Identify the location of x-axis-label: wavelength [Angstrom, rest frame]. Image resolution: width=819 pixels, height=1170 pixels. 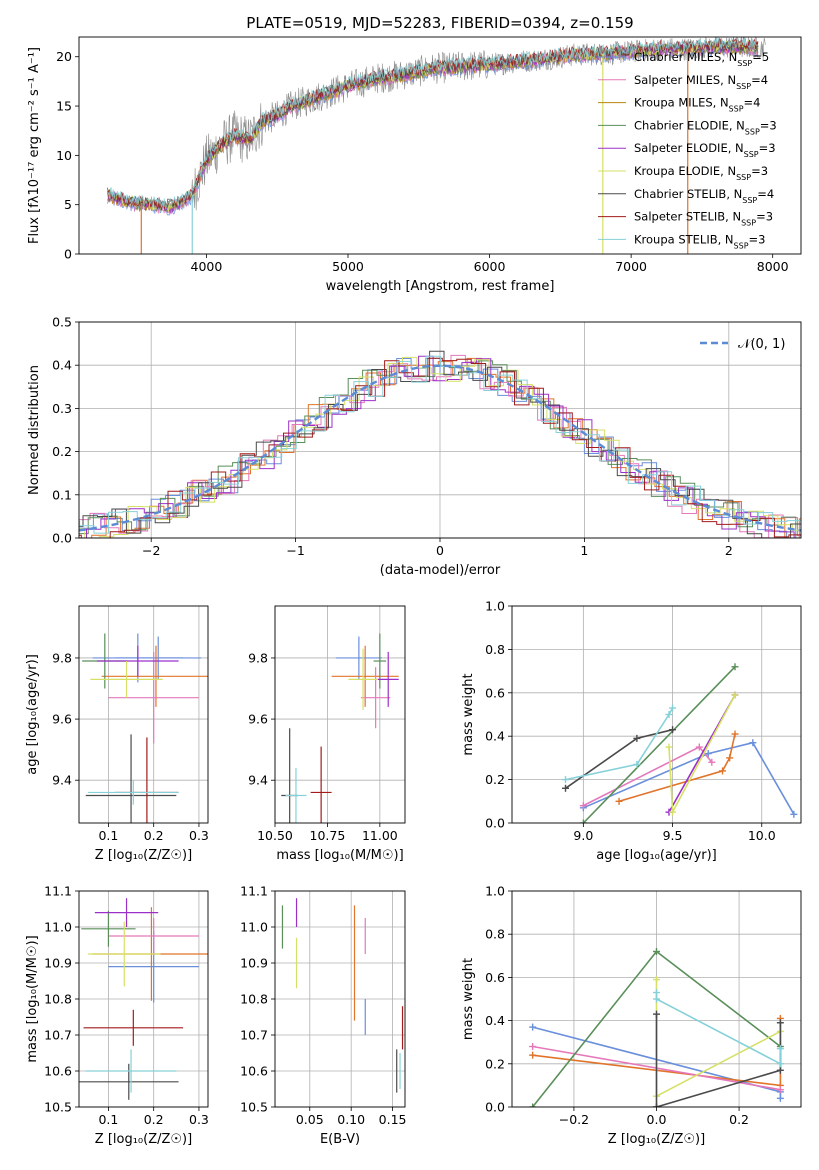
(440, 286).